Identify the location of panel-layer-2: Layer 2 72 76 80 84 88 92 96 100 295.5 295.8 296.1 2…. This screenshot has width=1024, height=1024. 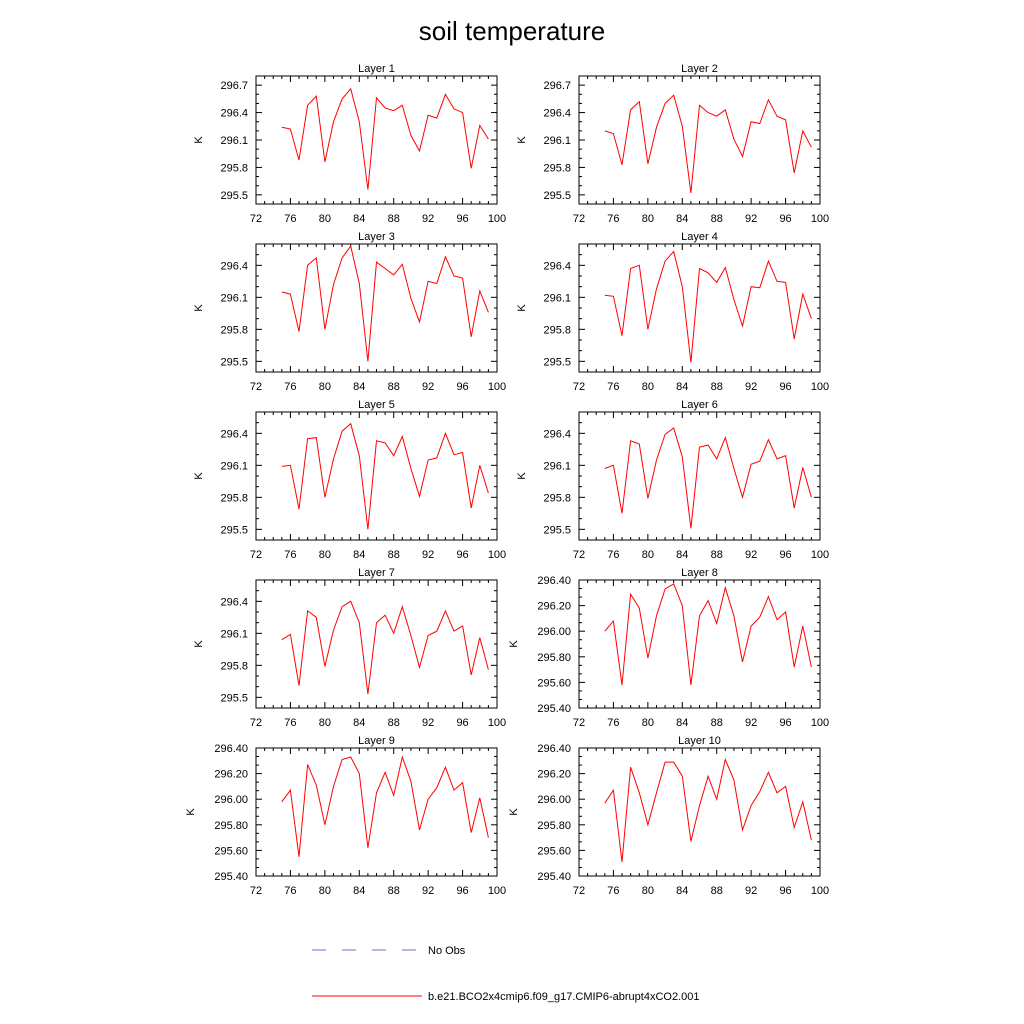
(672, 144).